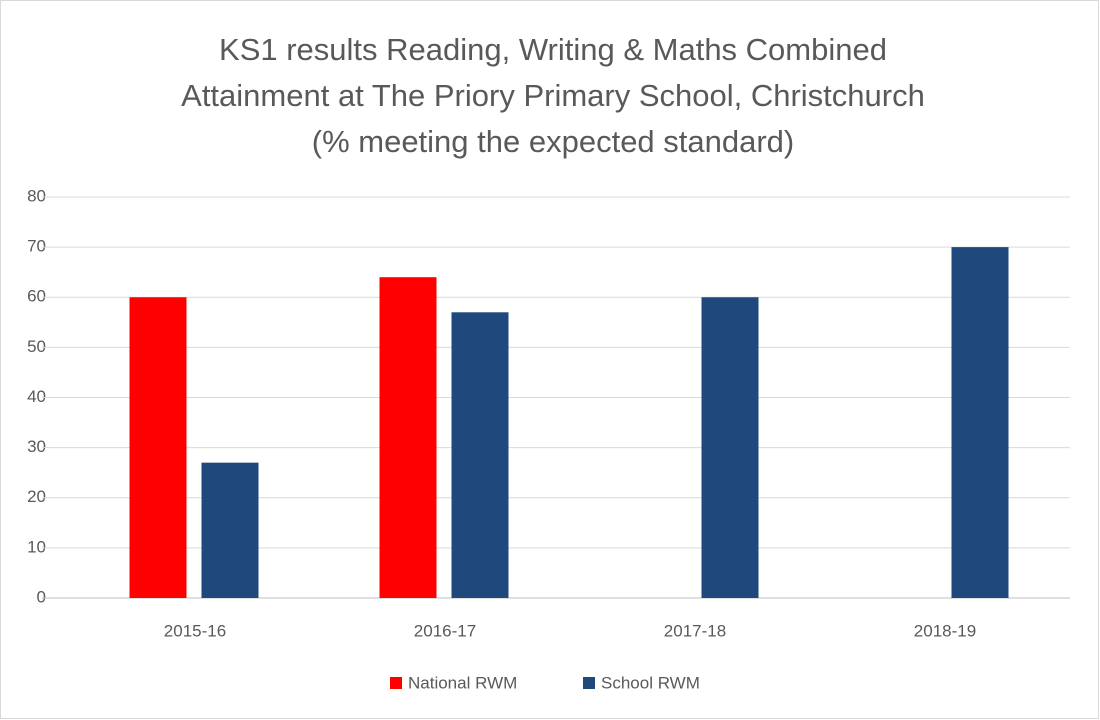  Describe the element at coordinates (36, 346) in the screenshot. I see `y-tick-label: 50` at that location.